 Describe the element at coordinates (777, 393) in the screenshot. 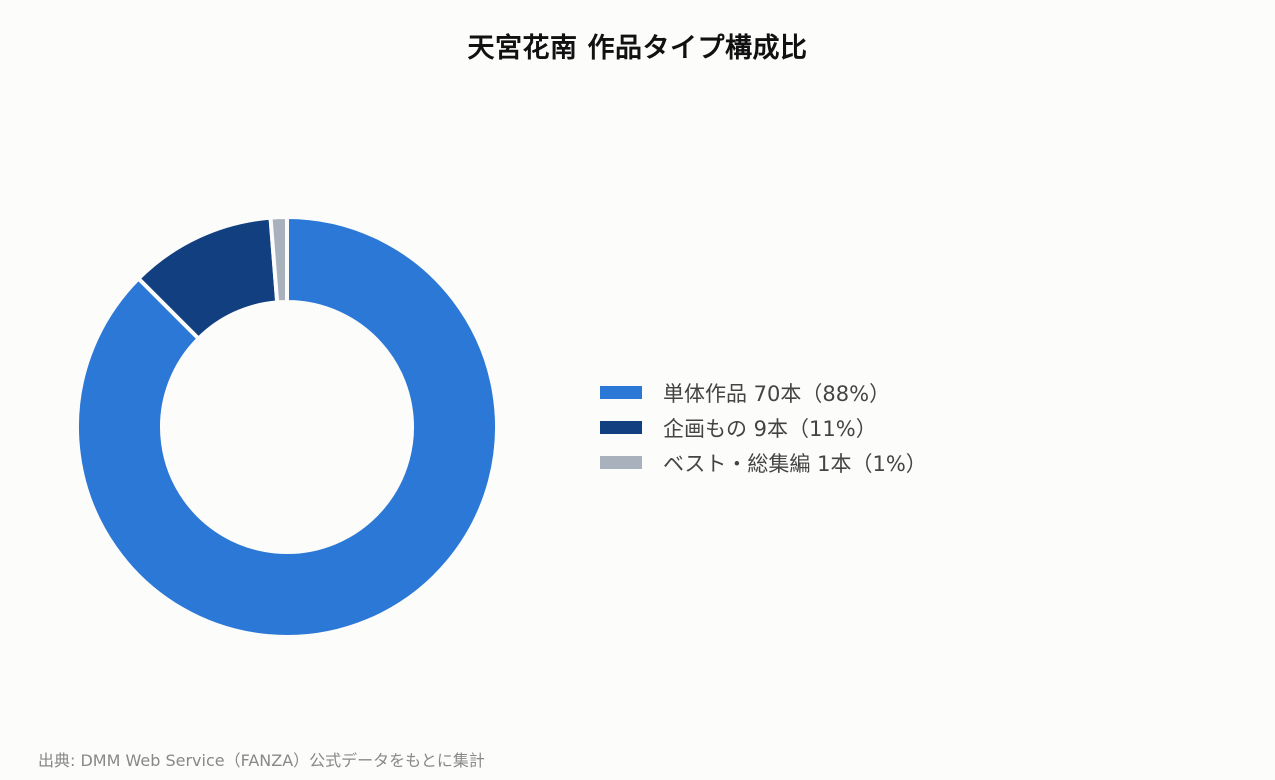

I see `legend-label-single: 単体作品 70本（88%）` at that location.